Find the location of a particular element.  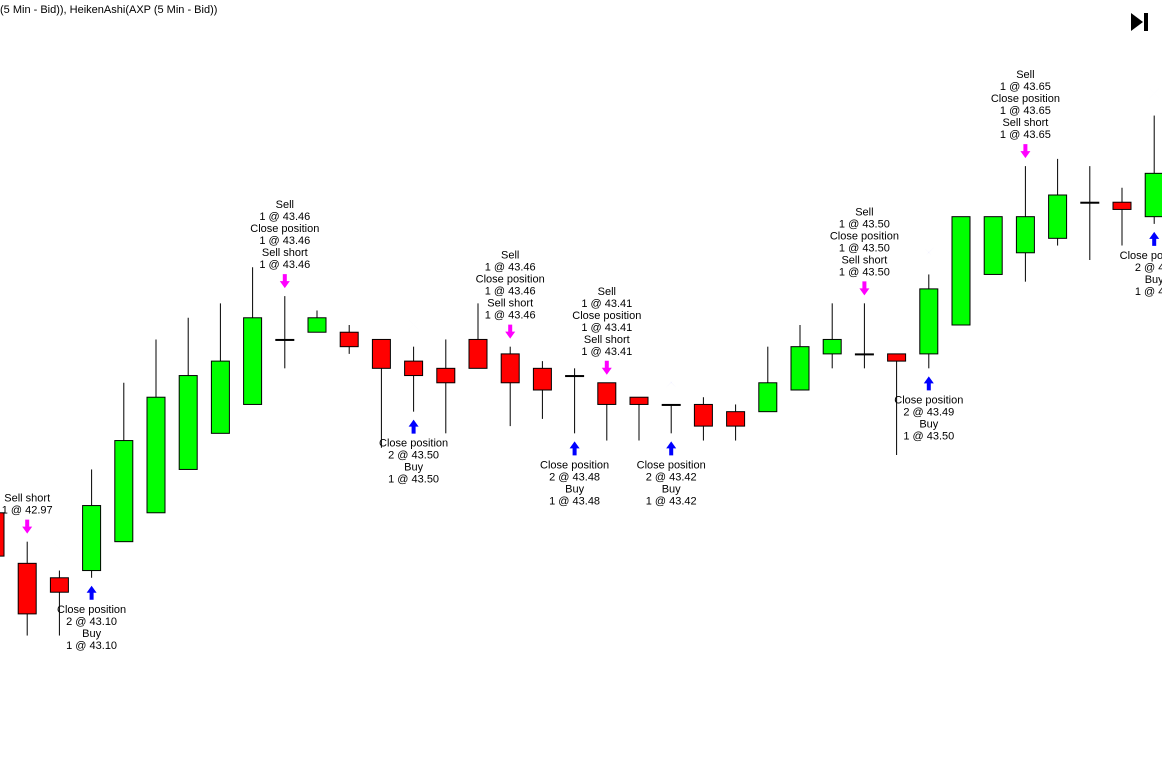

trade-annotation-text: 2 @ 43.49 is located at coordinates (928, 412).